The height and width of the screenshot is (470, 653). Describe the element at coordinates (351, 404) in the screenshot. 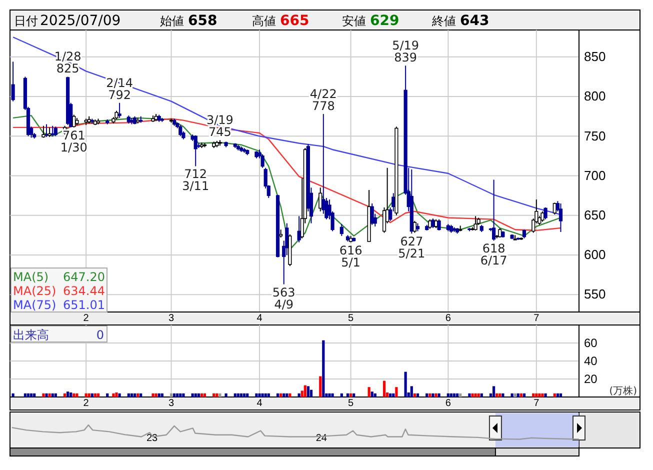

I see `x-tick-label: 5` at that location.